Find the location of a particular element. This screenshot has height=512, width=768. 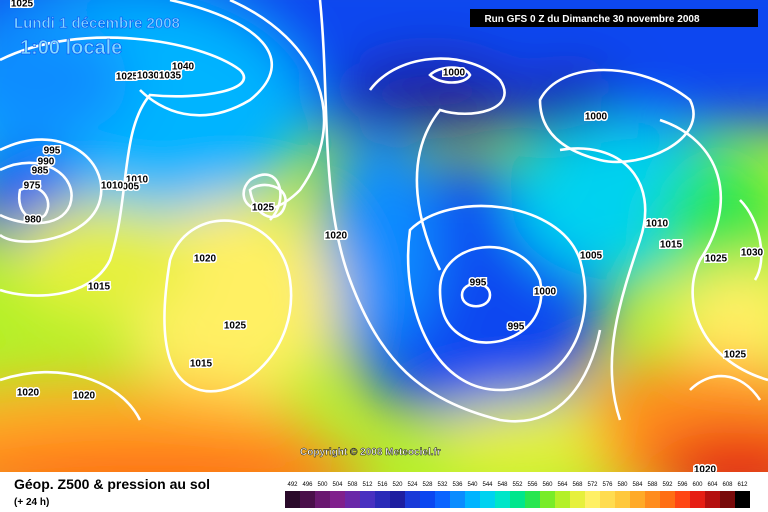

legend-value: 612 is located at coordinates (742, 485).